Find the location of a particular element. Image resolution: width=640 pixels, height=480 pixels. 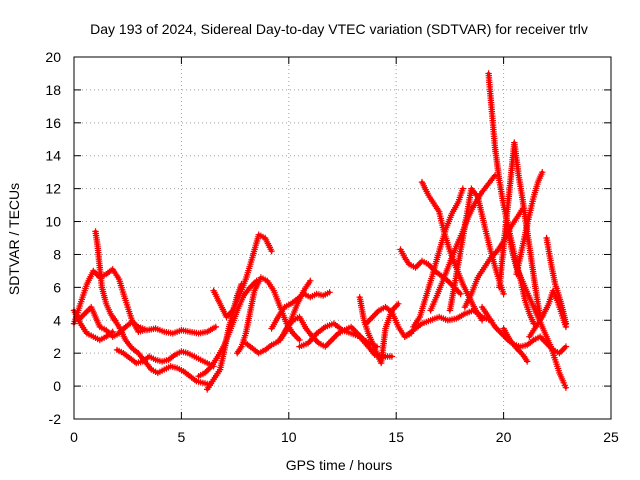

y-tick-label: 0 is located at coordinates (57, 386).